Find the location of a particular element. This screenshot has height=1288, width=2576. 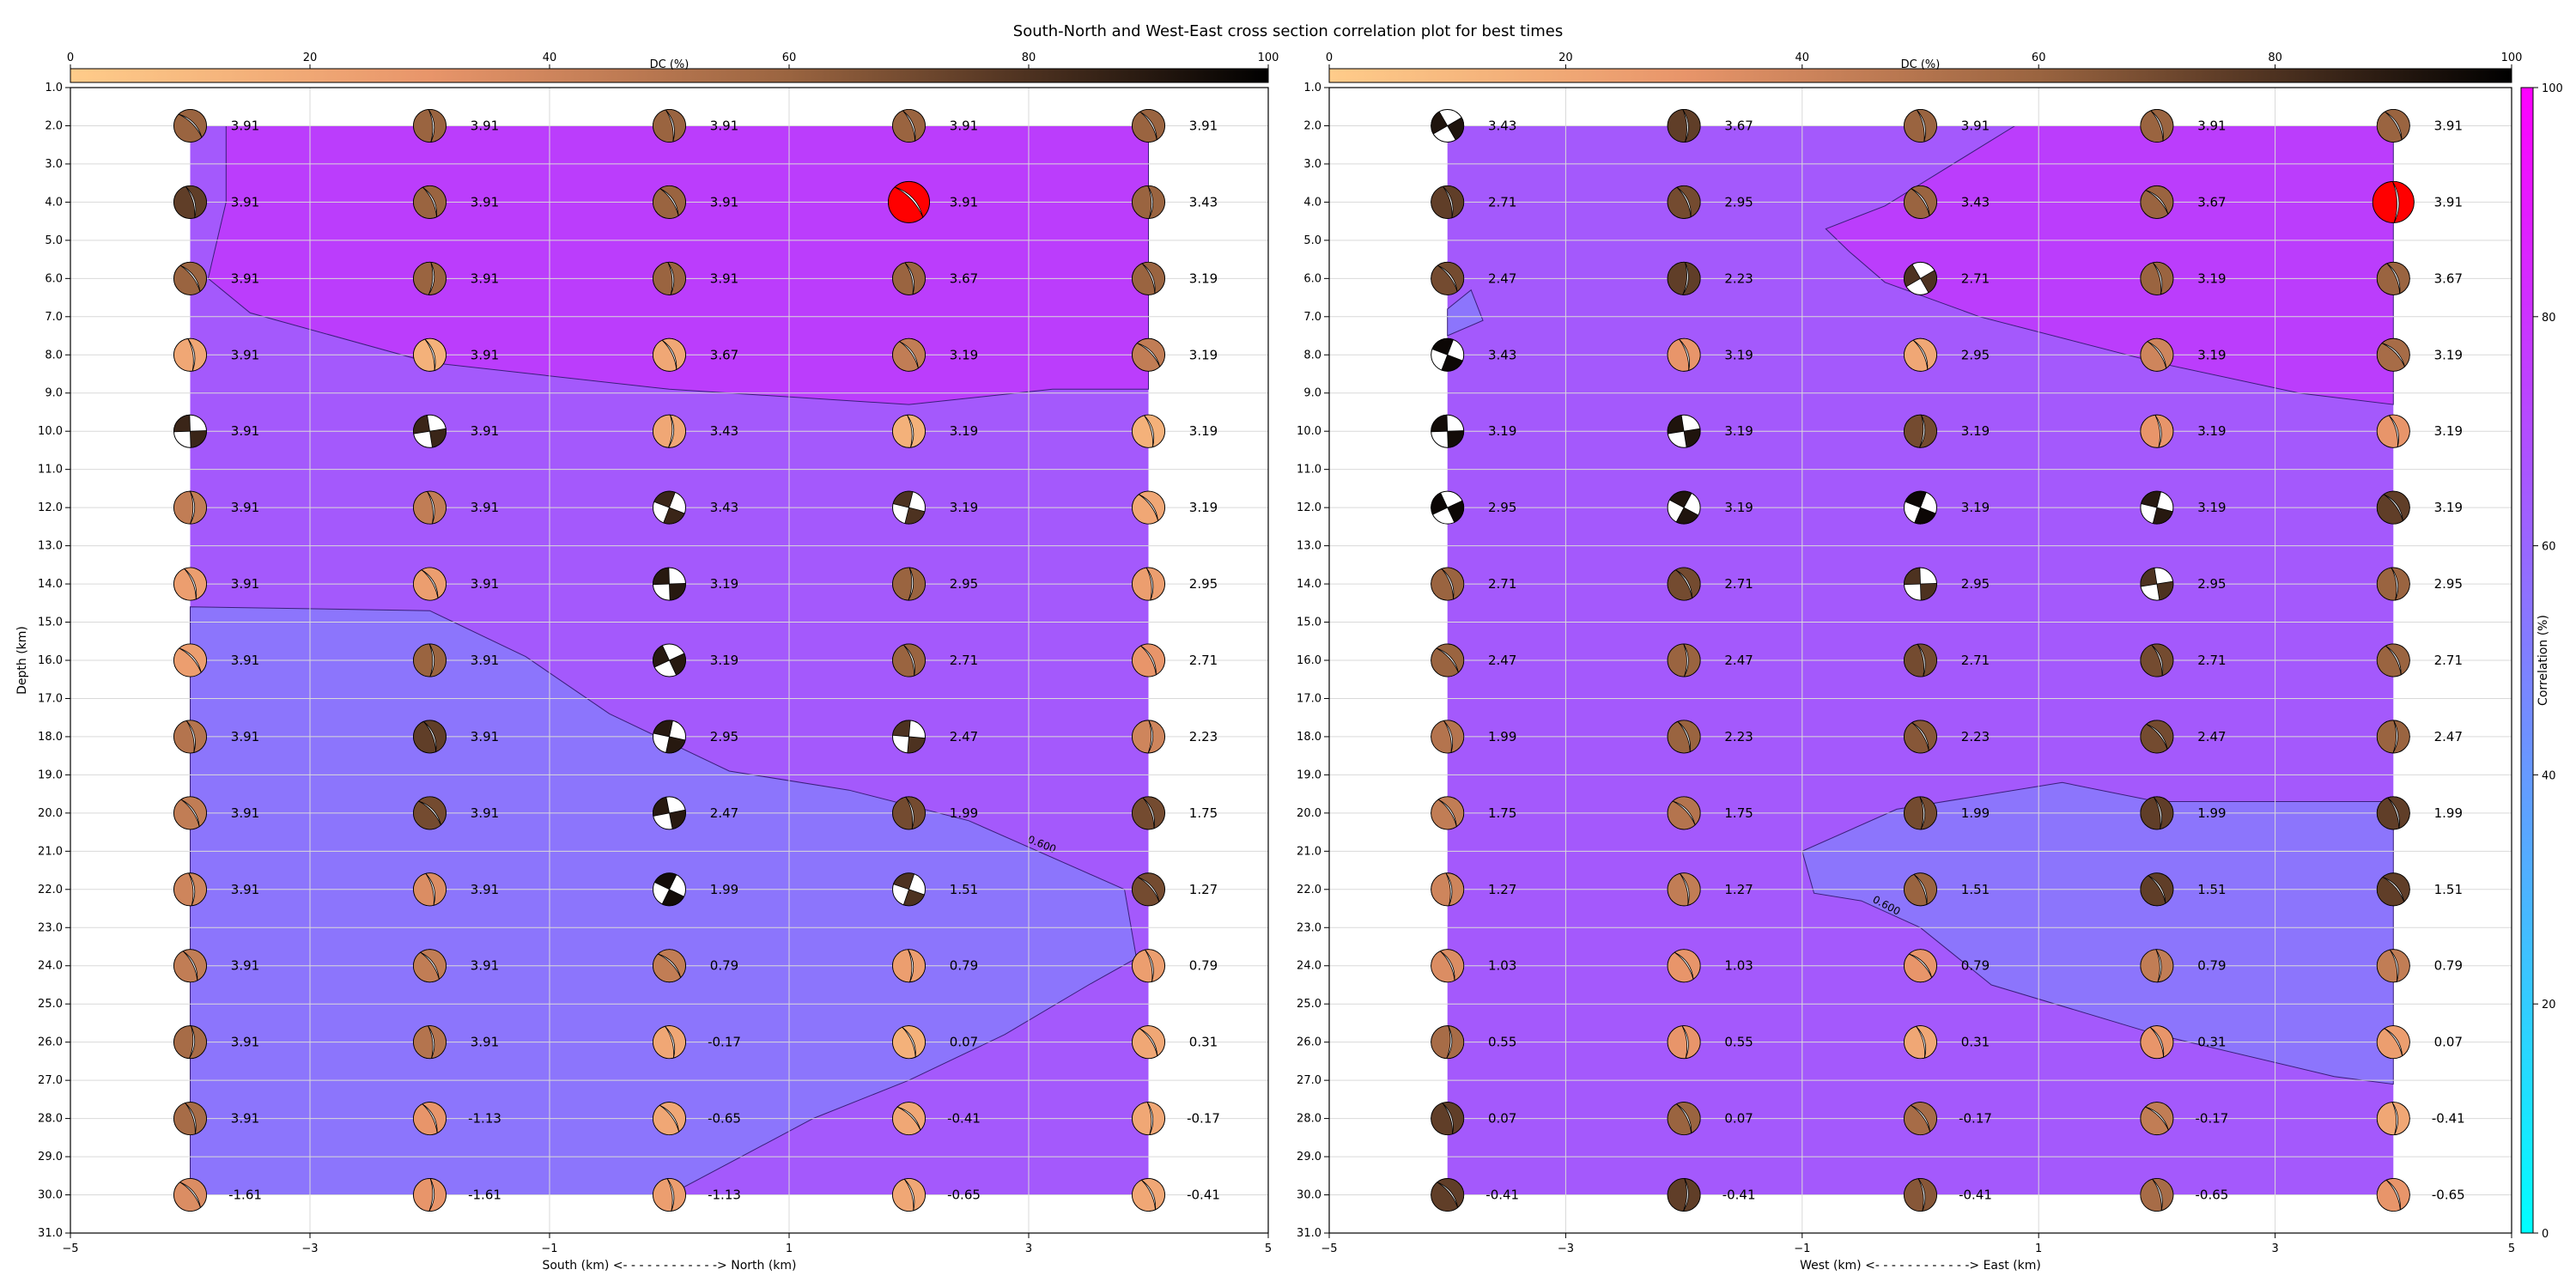

moment-value-label: -1.61 is located at coordinates (485, 1195).